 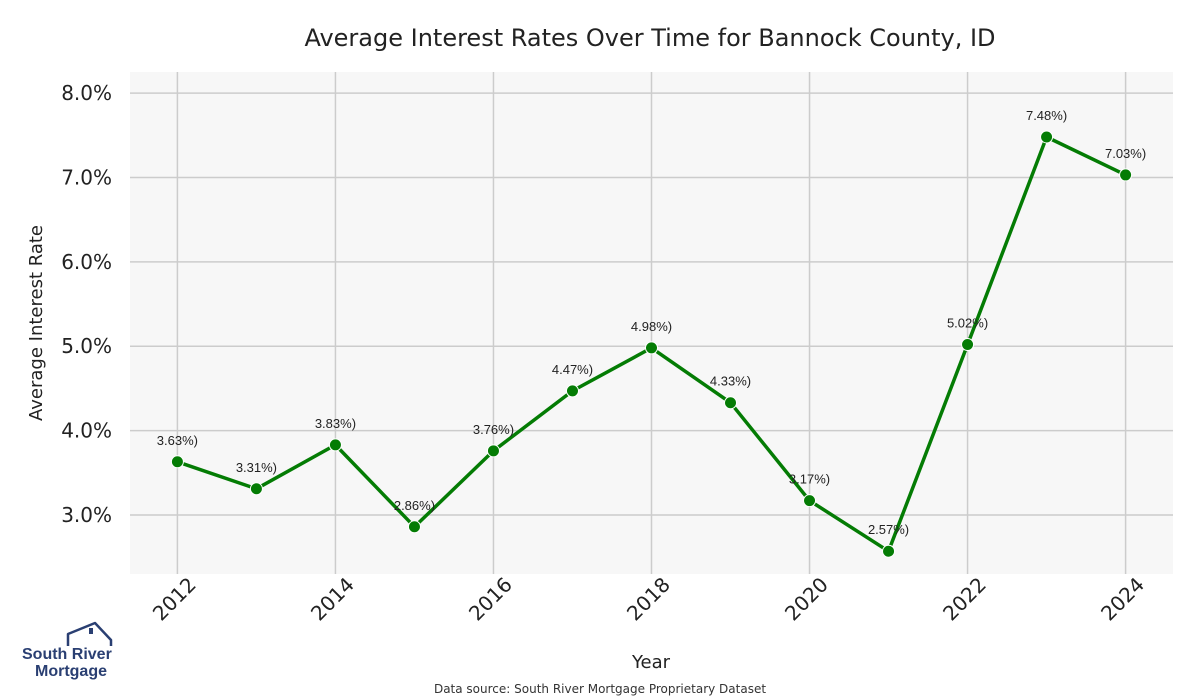 What do you see at coordinates (177, 440) in the screenshot?
I see `data-label: 3.63%)` at bounding box center [177, 440].